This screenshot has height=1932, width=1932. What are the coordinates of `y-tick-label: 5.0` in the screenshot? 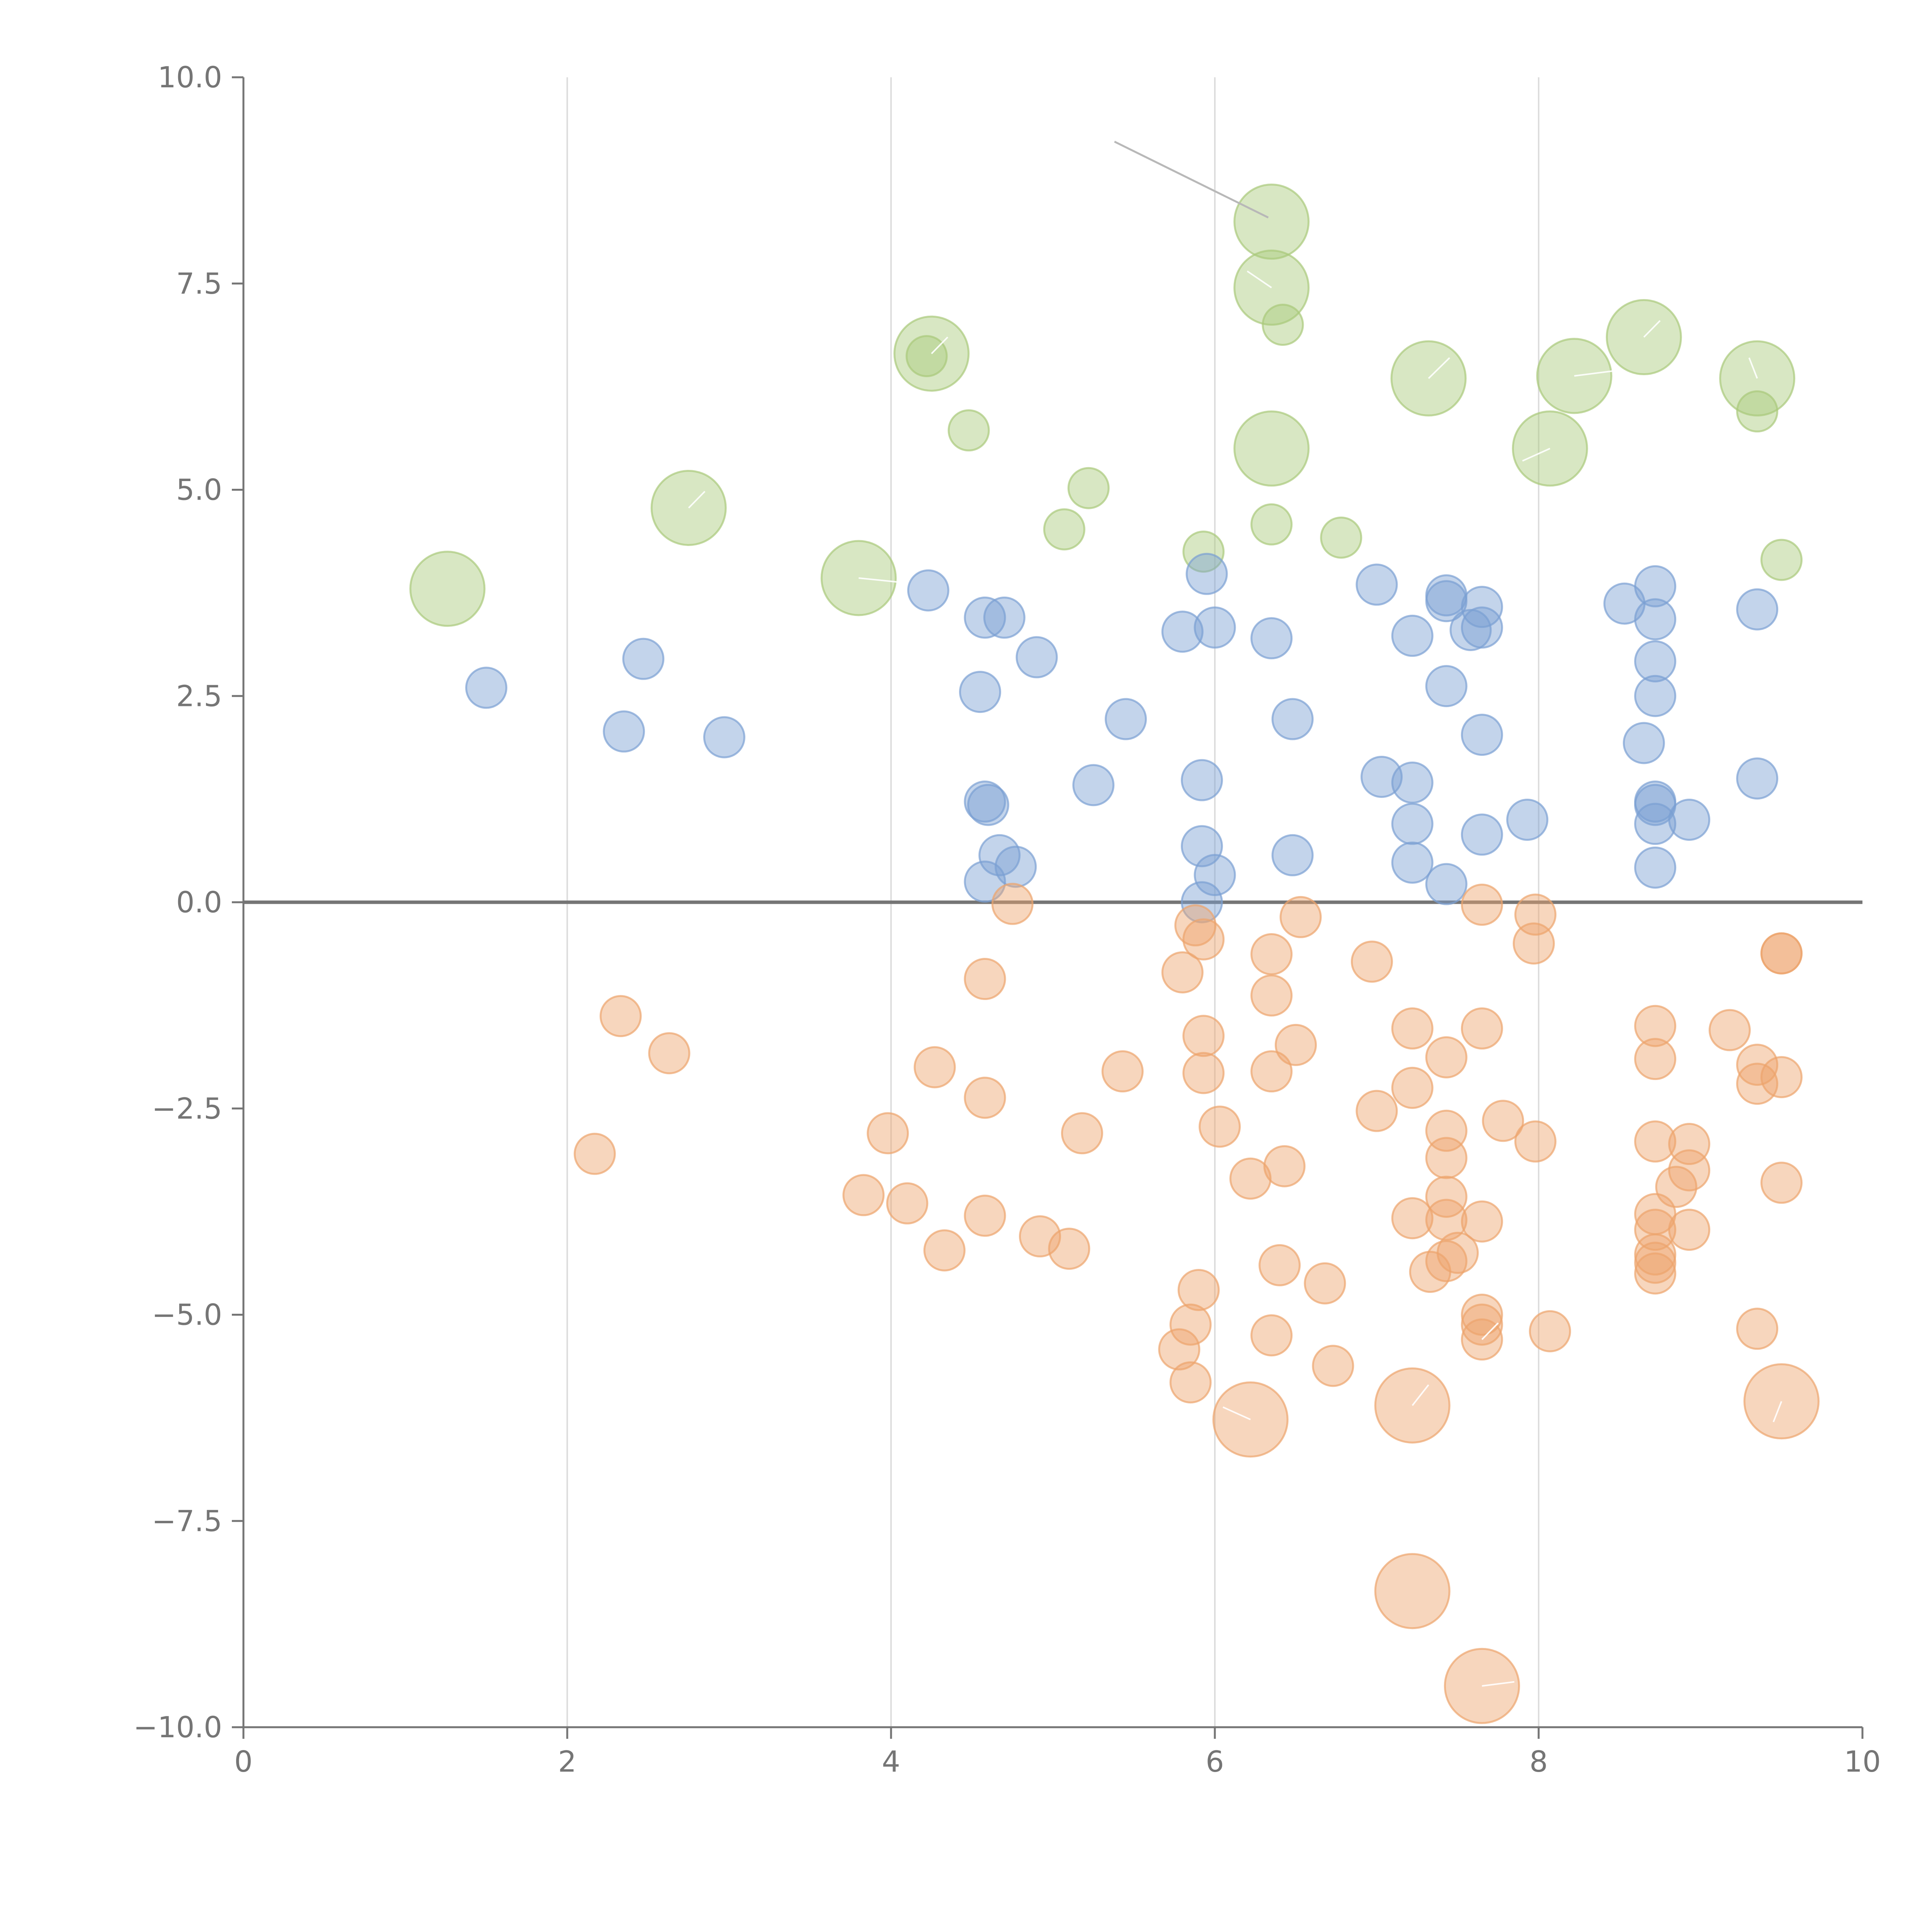 It's located at (199, 490).